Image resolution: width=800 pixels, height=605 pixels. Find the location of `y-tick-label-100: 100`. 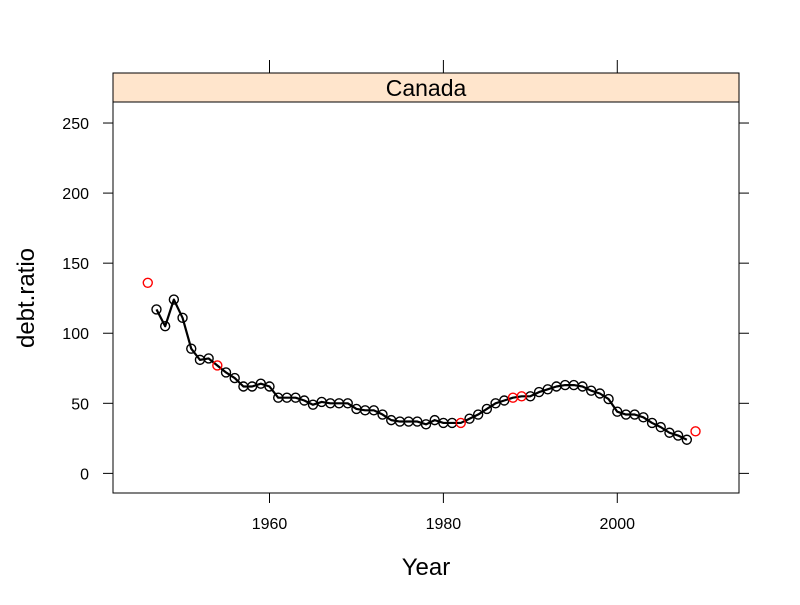

y-tick-label-100: 100 is located at coordinates (75, 334).